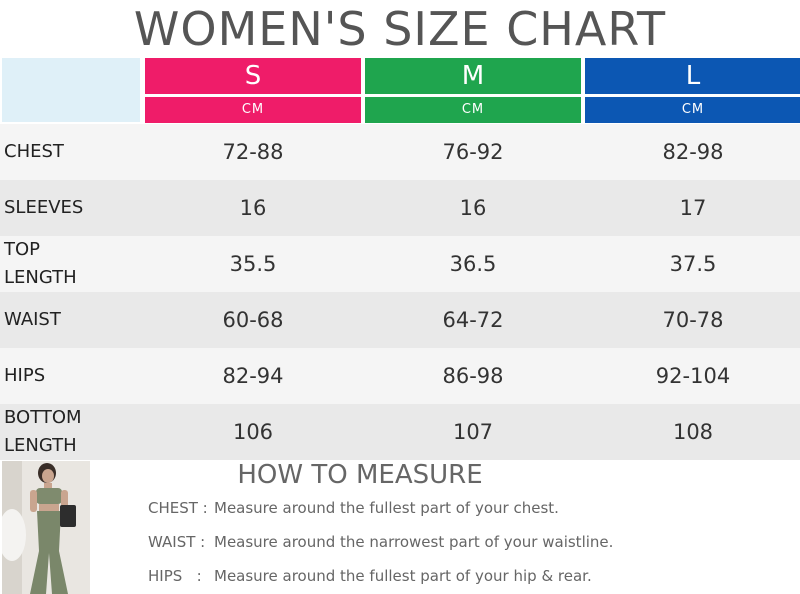 The width and height of the screenshot is (800, 594). What do you see at coordinates (253, 432) in the screenshot?
I see `cell-s: 106` at bounding box center [253, 432].